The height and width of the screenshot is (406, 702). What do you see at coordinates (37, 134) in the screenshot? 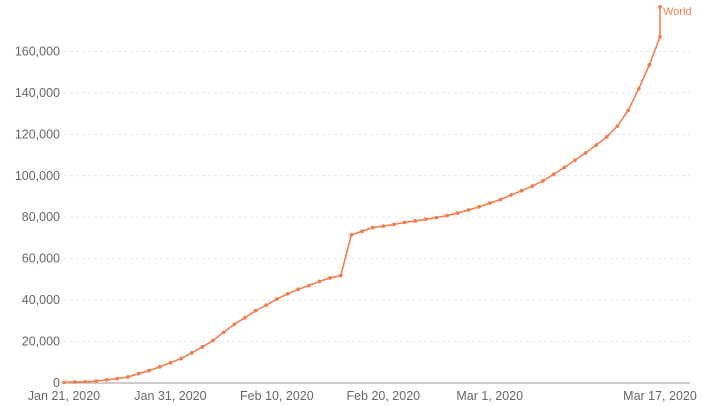
I see `y-tick-label: 120,000` at bounding box center [37, 134].